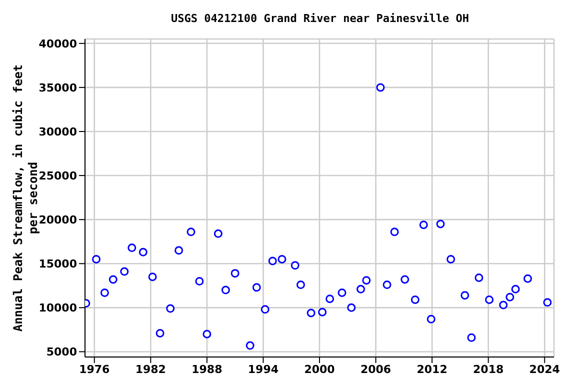 Image resolution: width=576 pixels, height=384 pixels. What do you see at coordinates (320, 369) in the screenshot?
I see `x-tick-label: 2000` at bounding box center [320, 369].